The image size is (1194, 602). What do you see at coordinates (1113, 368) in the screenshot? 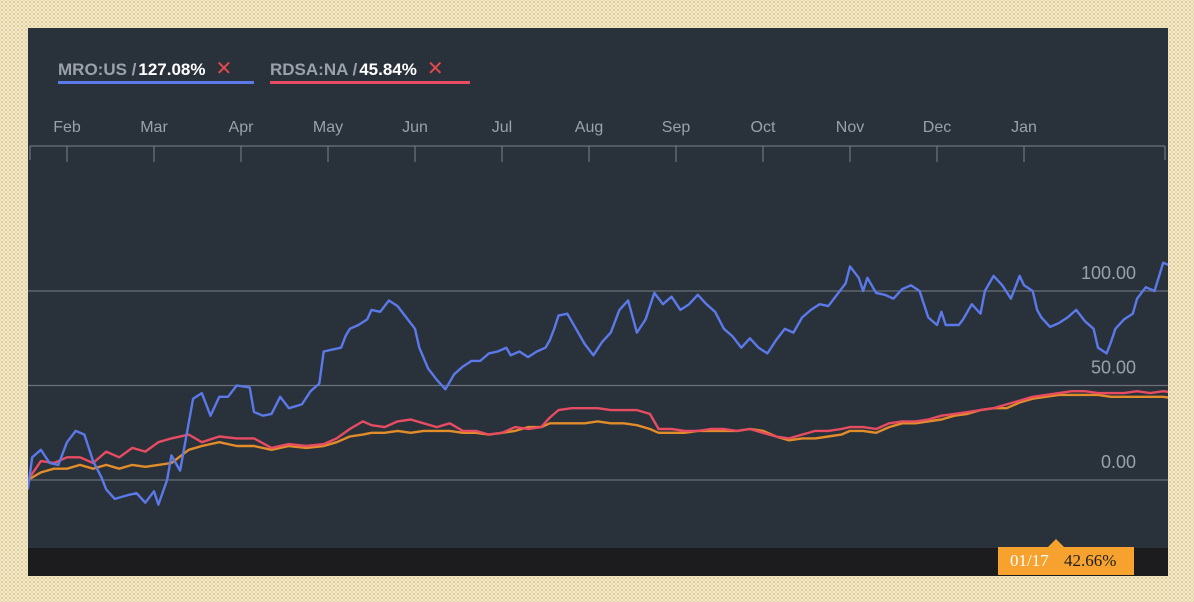
I see `y-tick-label: 50.00` at bounding box center [1113, 368].